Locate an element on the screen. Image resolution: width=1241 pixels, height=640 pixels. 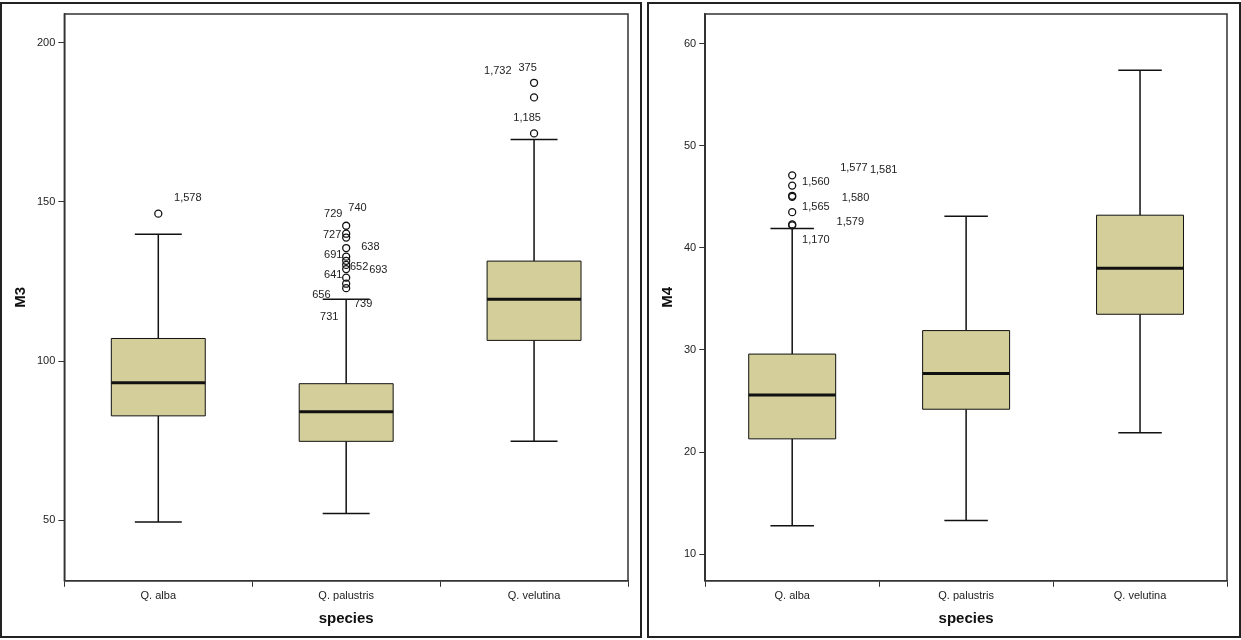
y-tick-label: 200 is located at coordinates (46, 41).